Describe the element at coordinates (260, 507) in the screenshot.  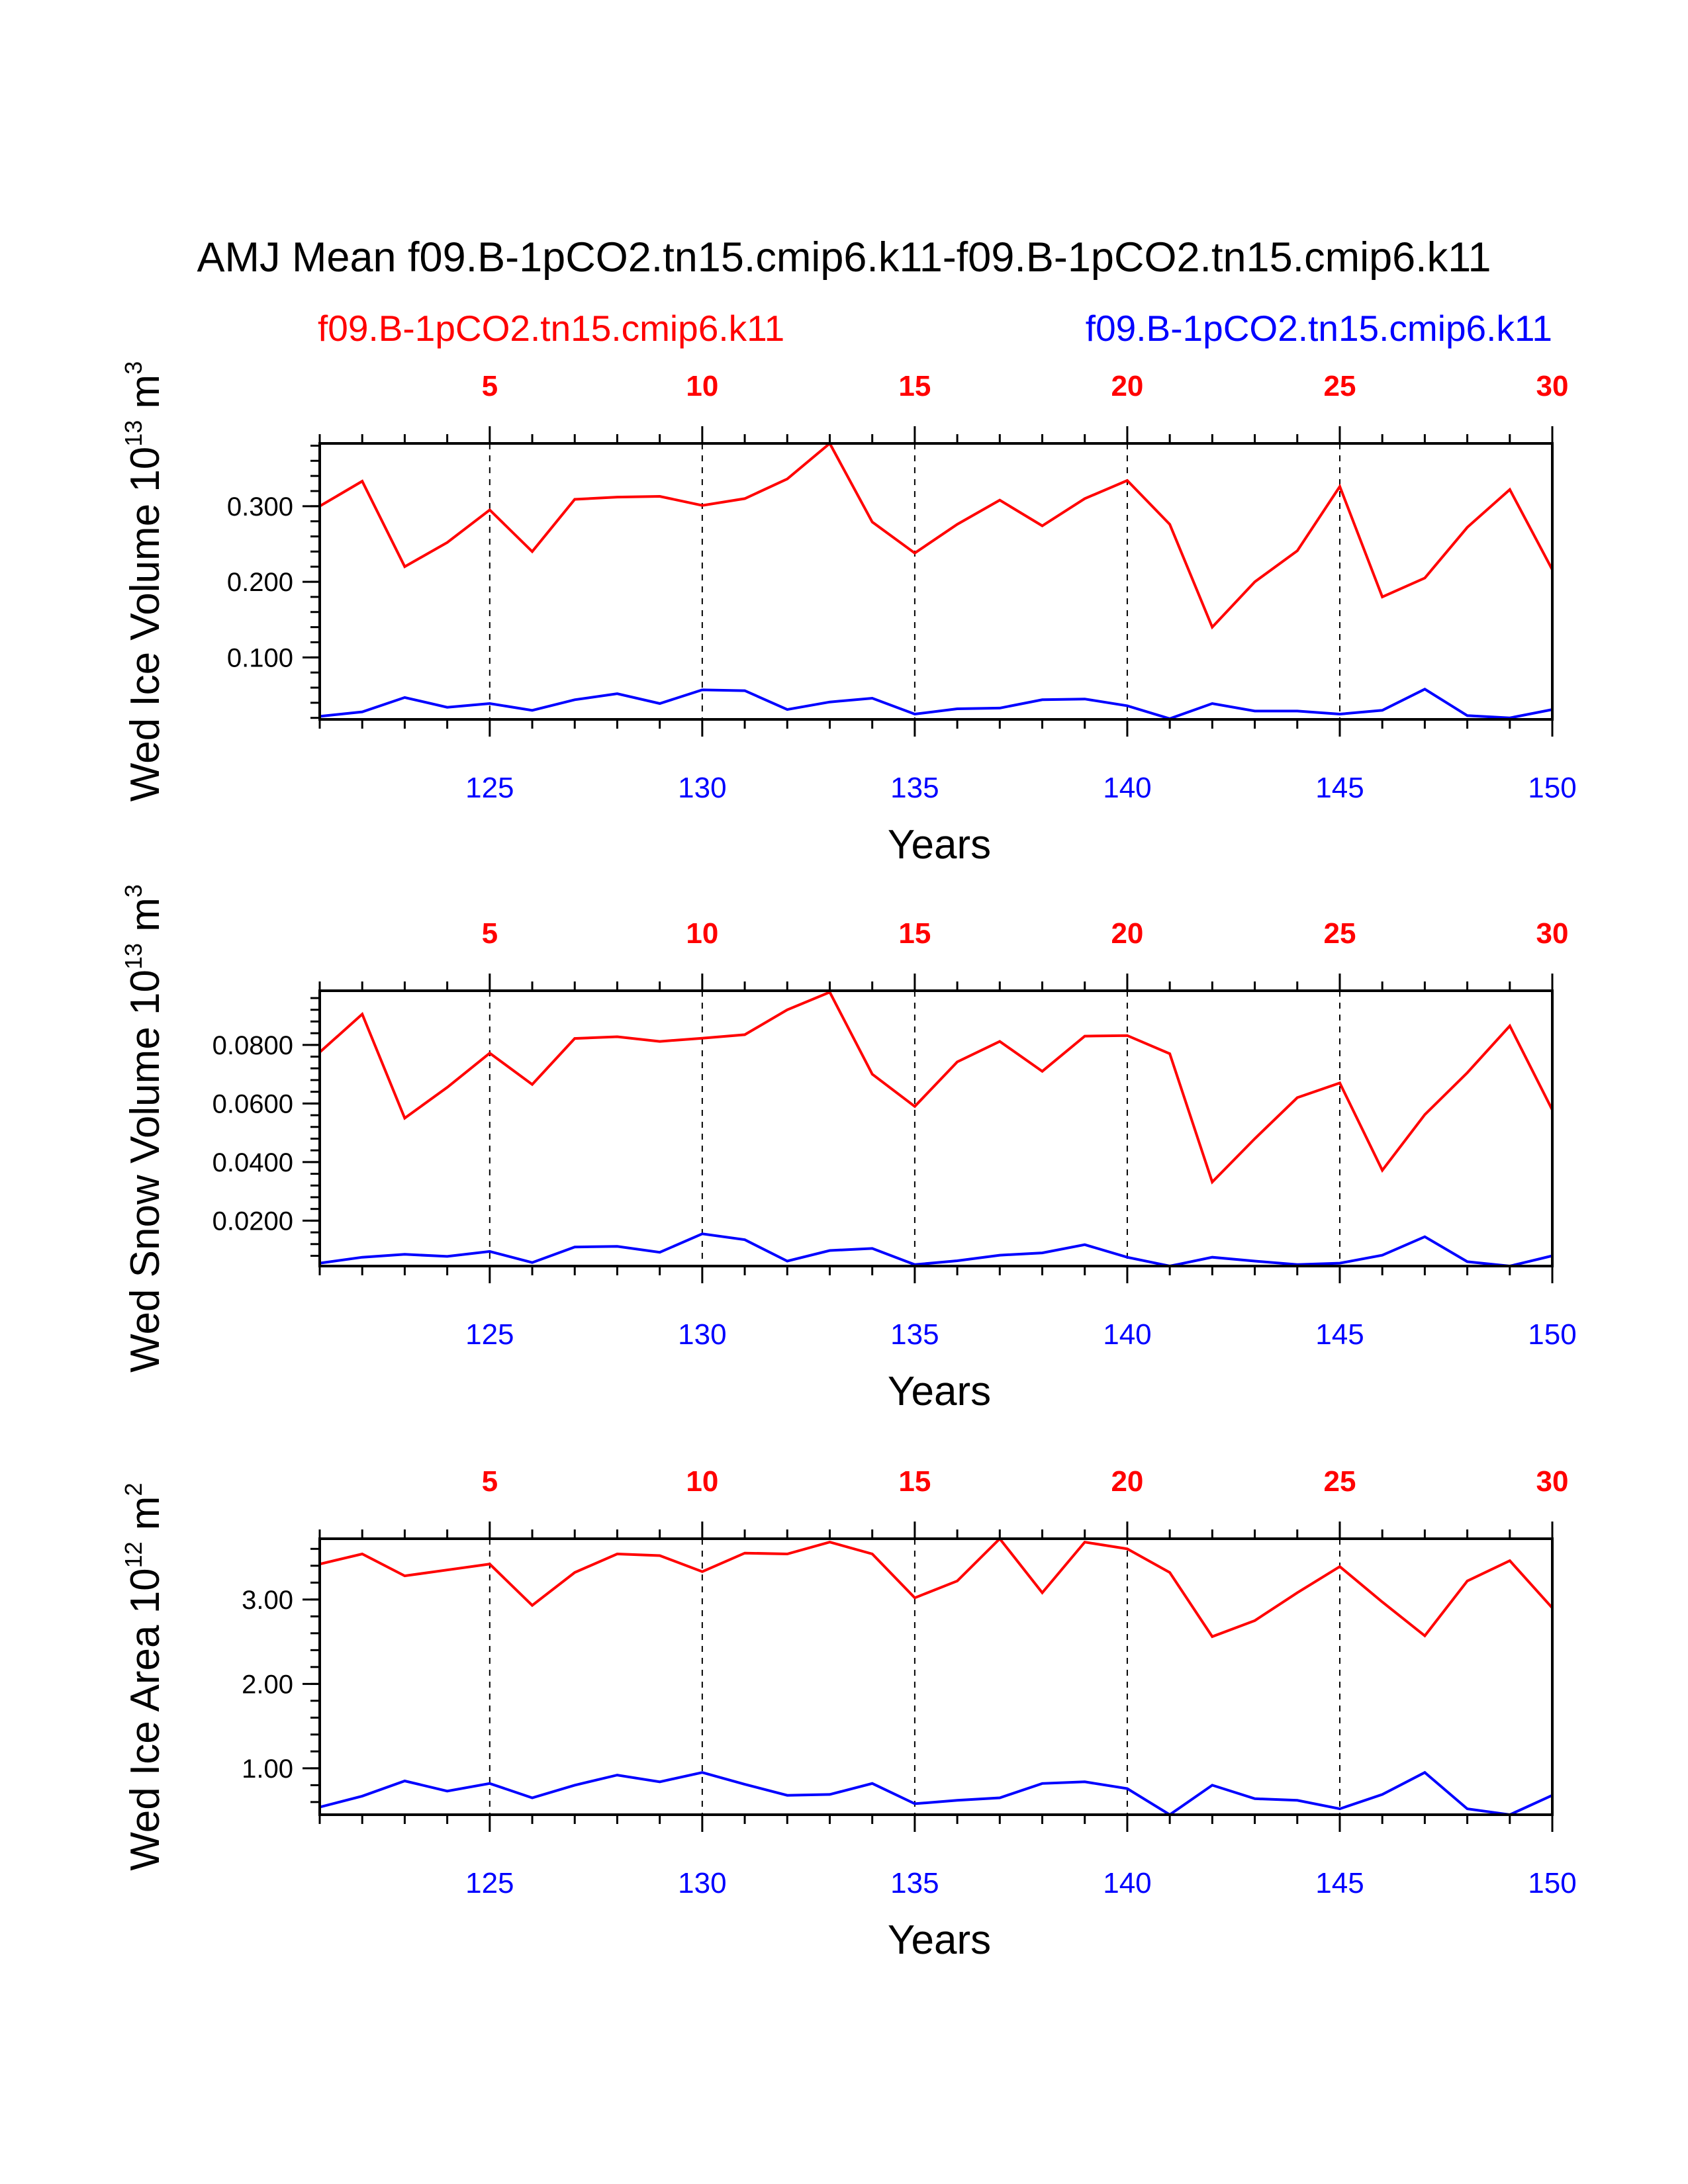
I see `y-tick-label: 0.300` at that location.